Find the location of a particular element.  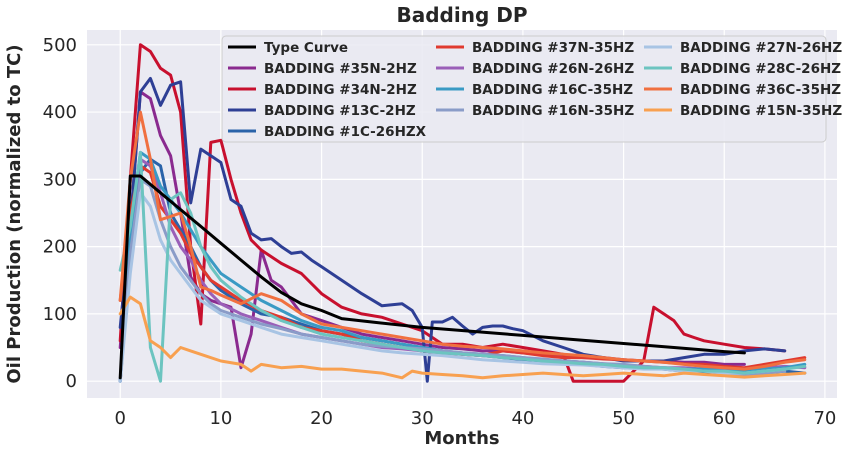

x-tick-label: 70 is located at coordinates (824, 418).